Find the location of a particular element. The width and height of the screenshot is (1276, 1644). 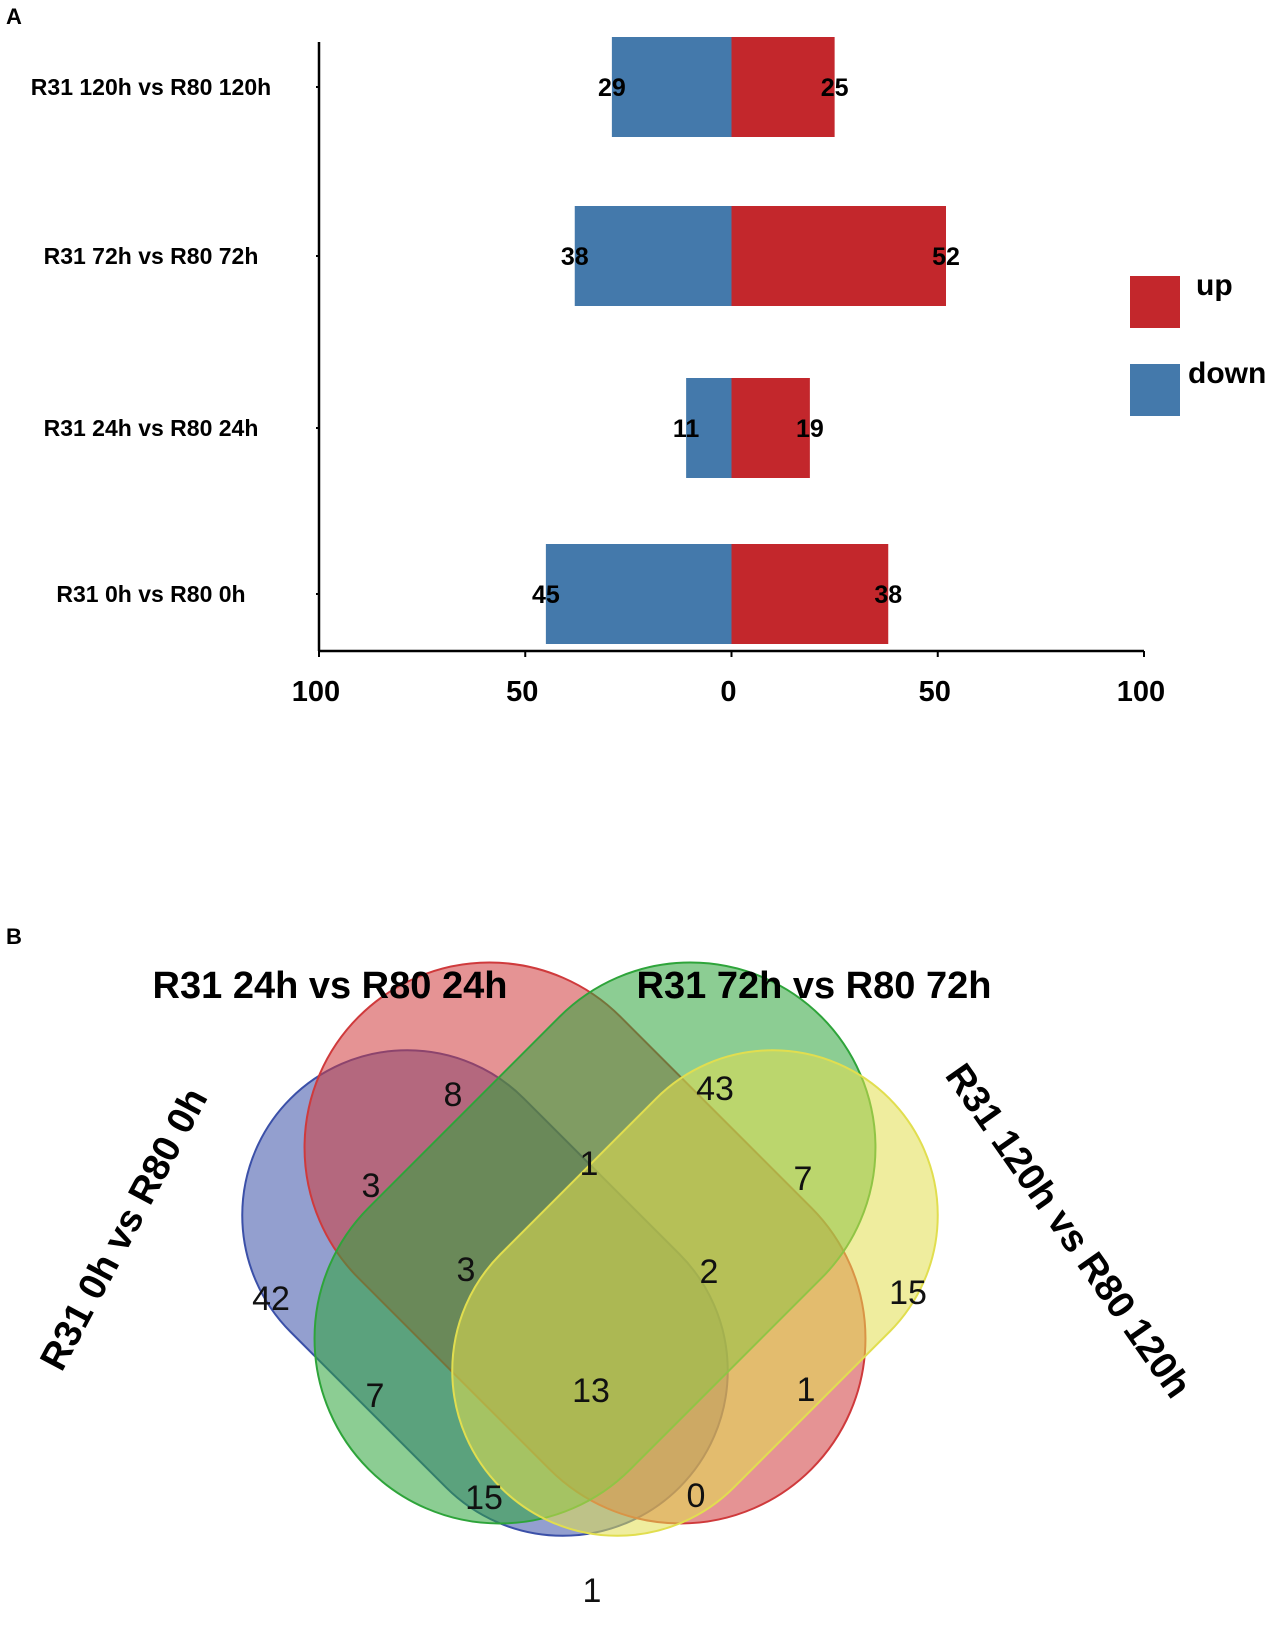

panel-b-label: B is located at coordinates (14, 936).